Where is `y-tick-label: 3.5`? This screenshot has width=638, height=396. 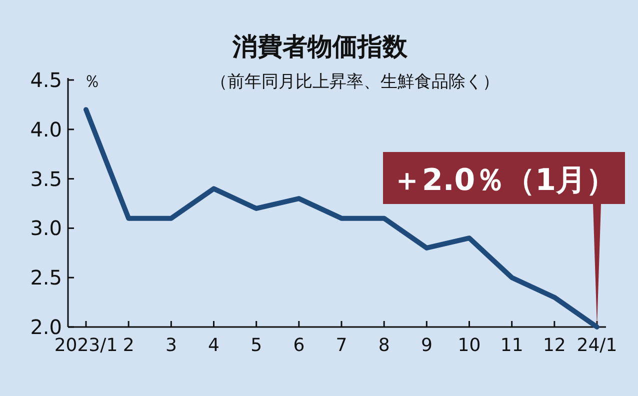
y-tick-label: 3.5 is located at coordinates (46, 178).